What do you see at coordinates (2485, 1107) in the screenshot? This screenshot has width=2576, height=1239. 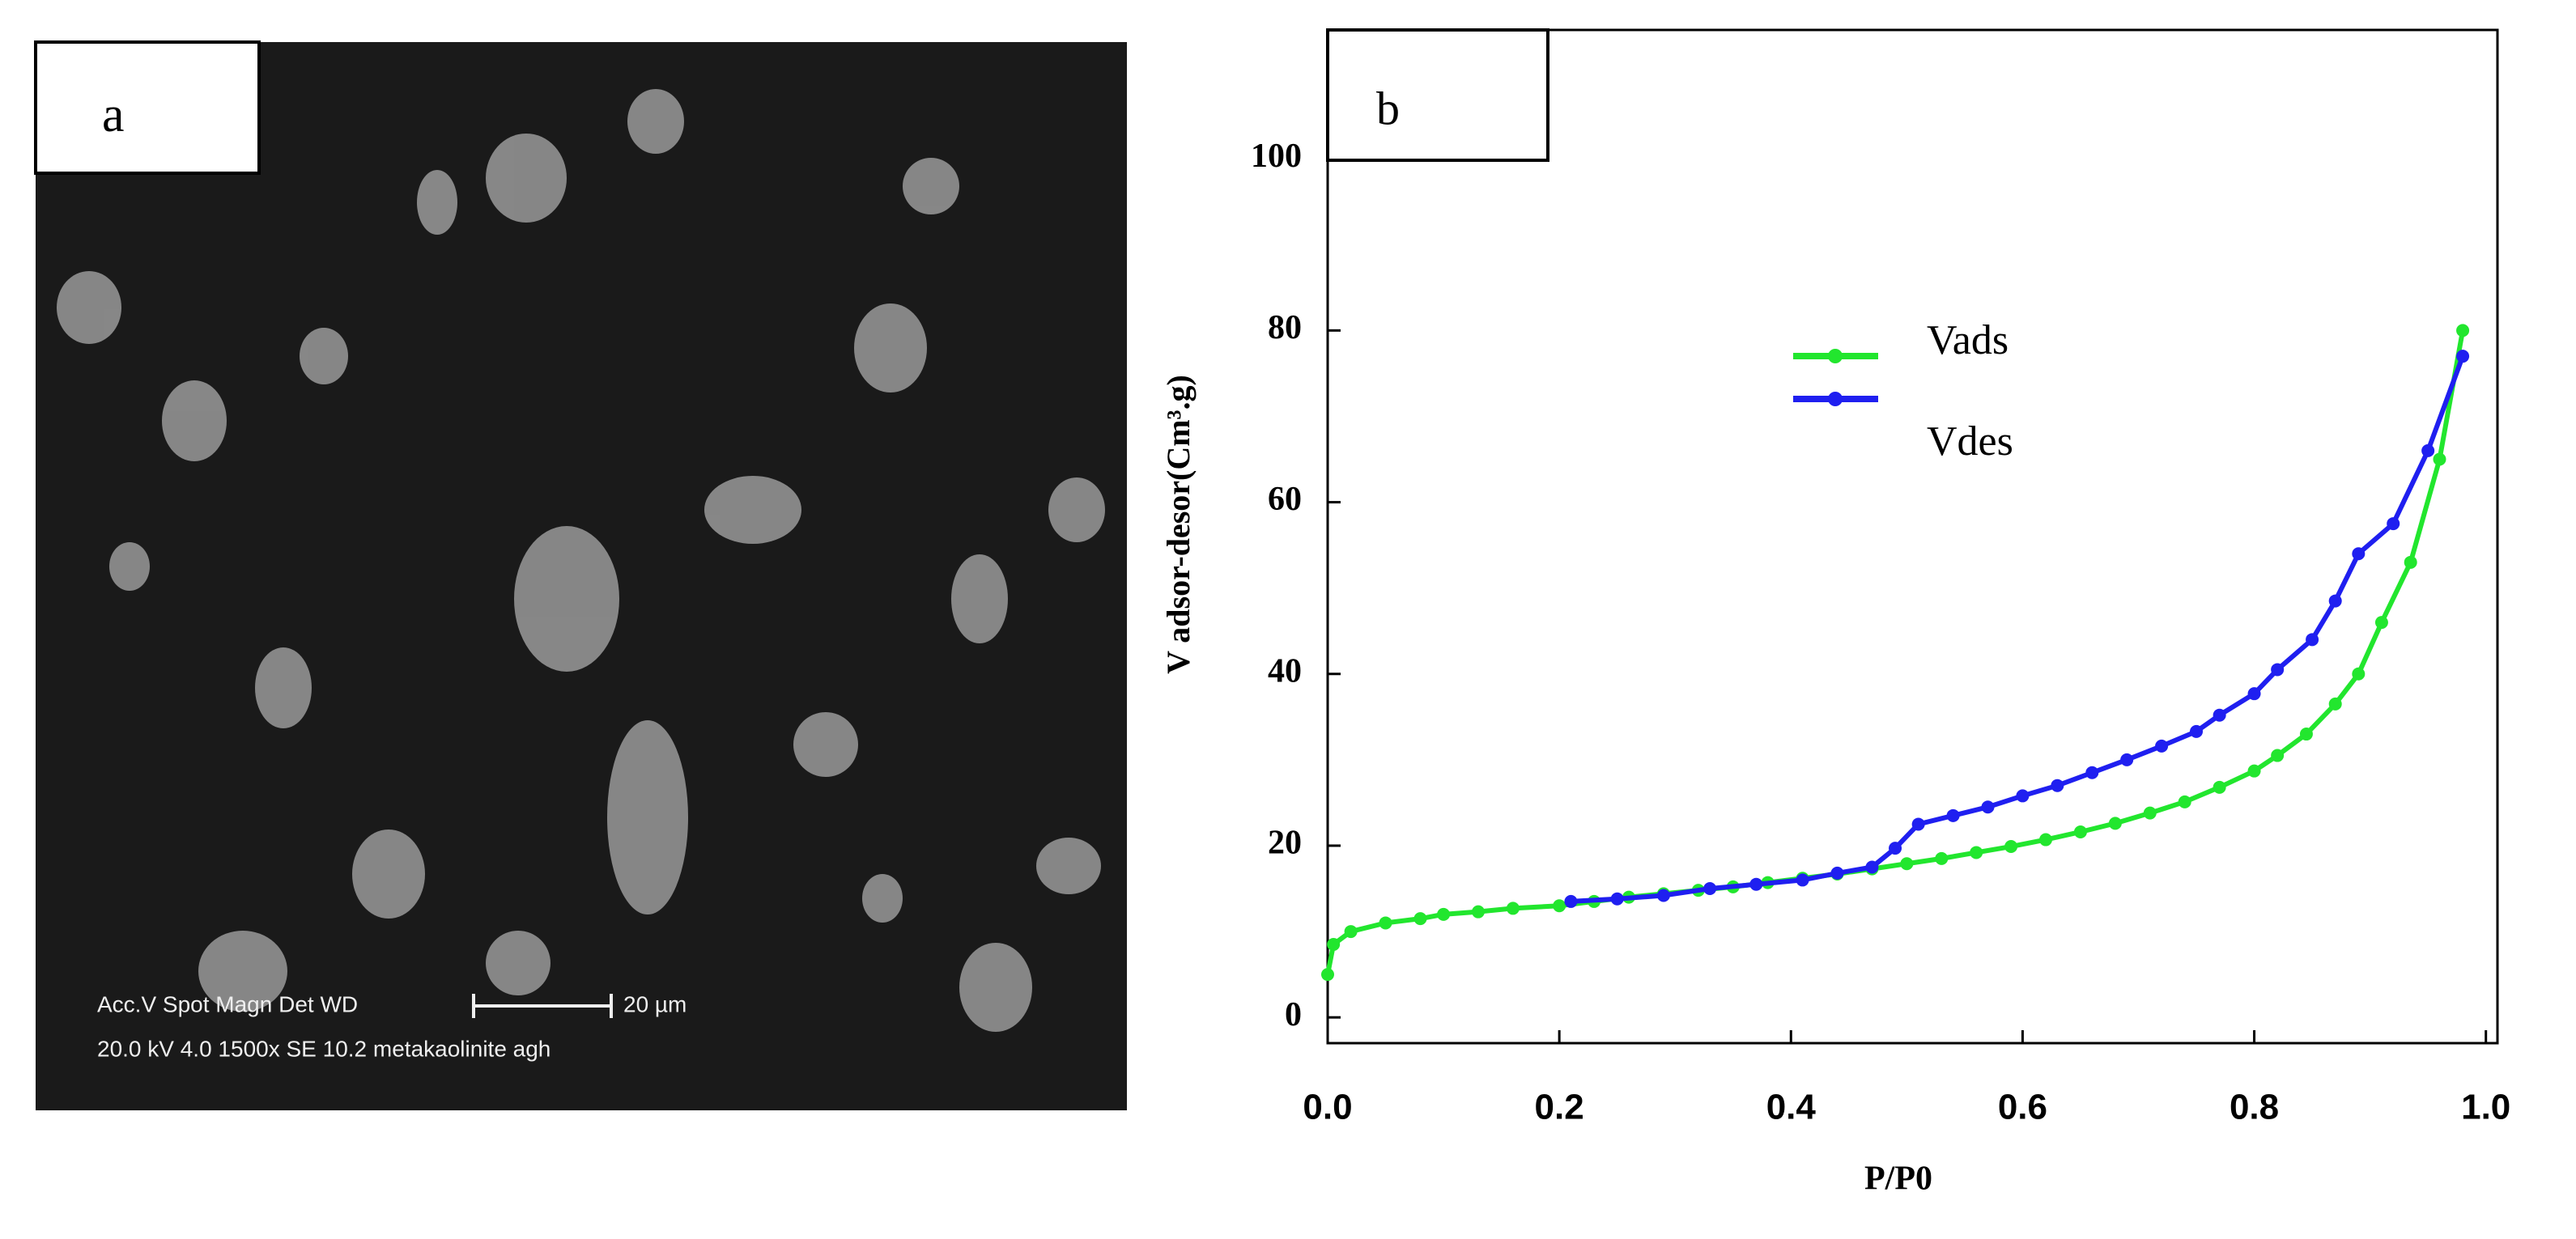 I see `x-tick-label: 1.0` at bounding box center [2485, 1107].